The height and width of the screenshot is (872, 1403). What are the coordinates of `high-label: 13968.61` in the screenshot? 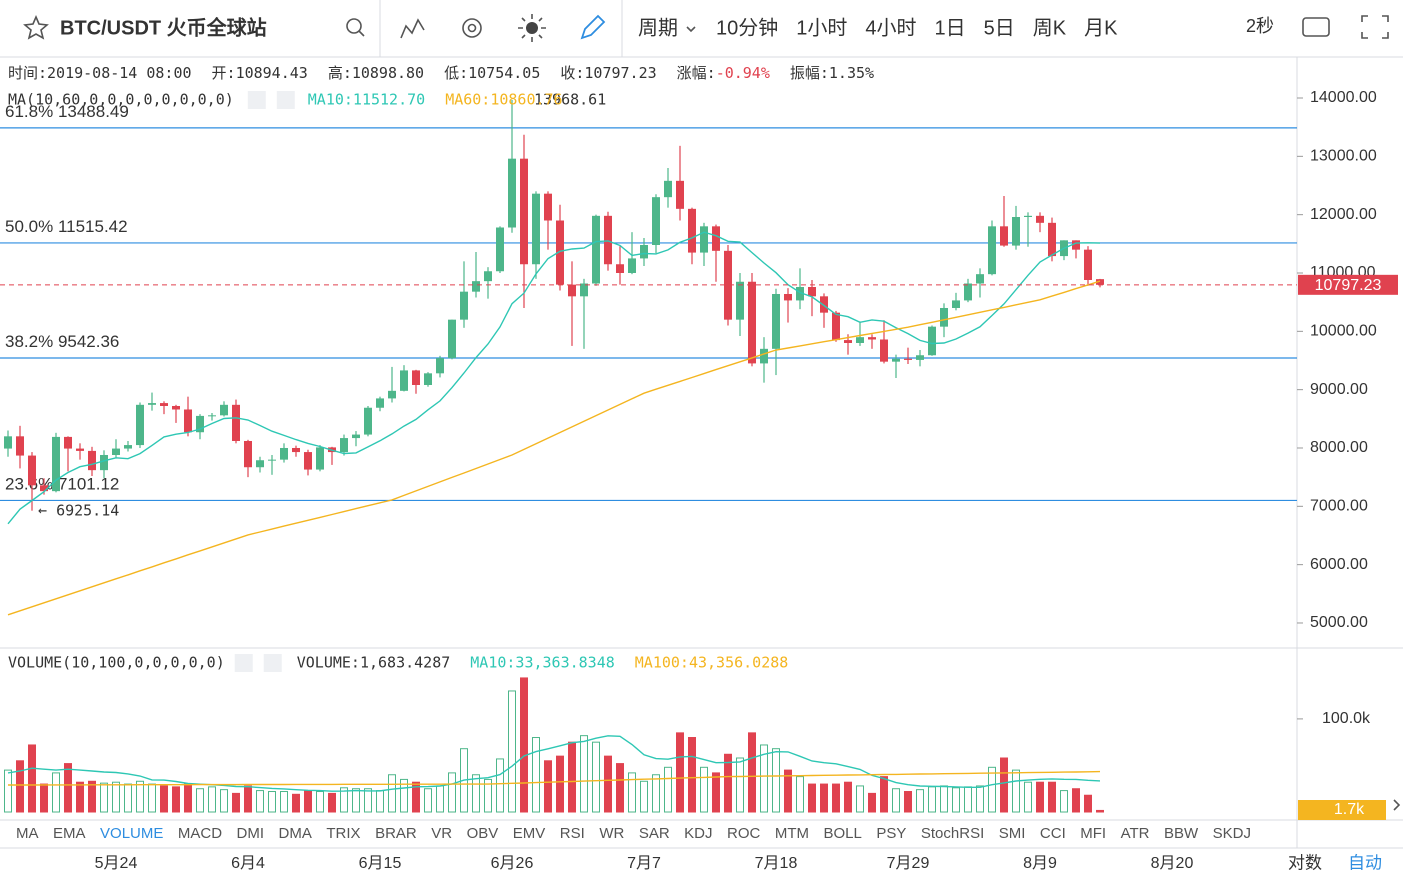 It's located at (570, 99).